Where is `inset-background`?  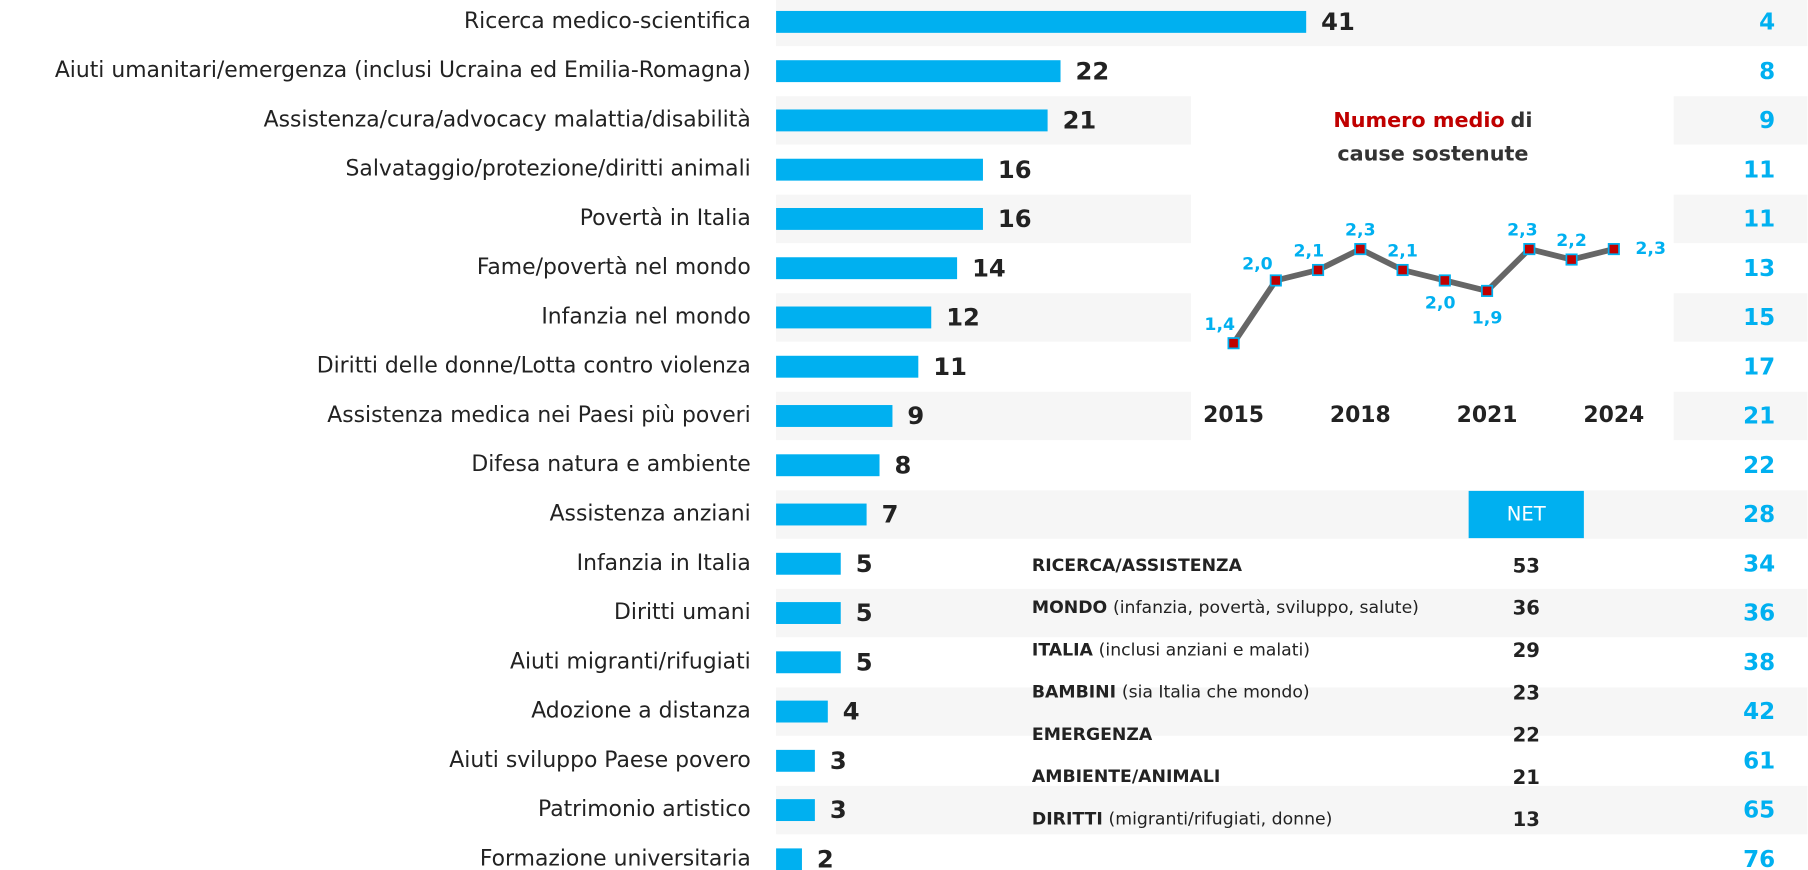 inset-background is located at coordinates (1432, 268).